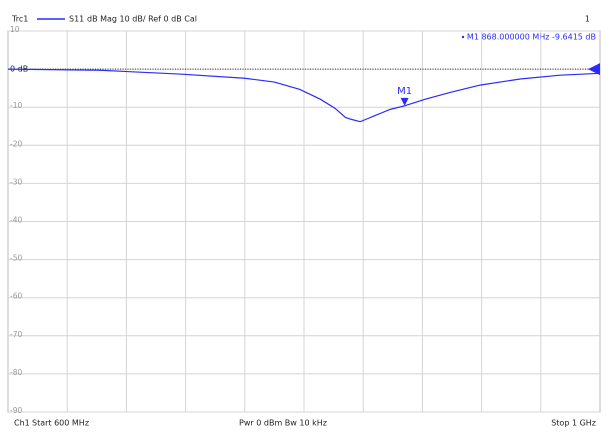 Image resolution: width=610 pixels, height=442 pixels. I want to click on trace-name: Trc1, so click(19, 19).